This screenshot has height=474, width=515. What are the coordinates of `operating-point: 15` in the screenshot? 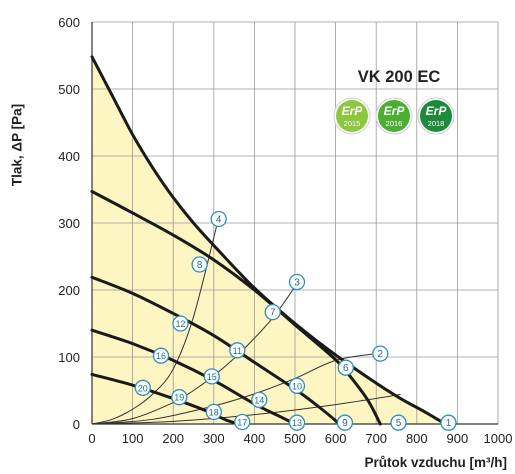 It's located at (211, 376).